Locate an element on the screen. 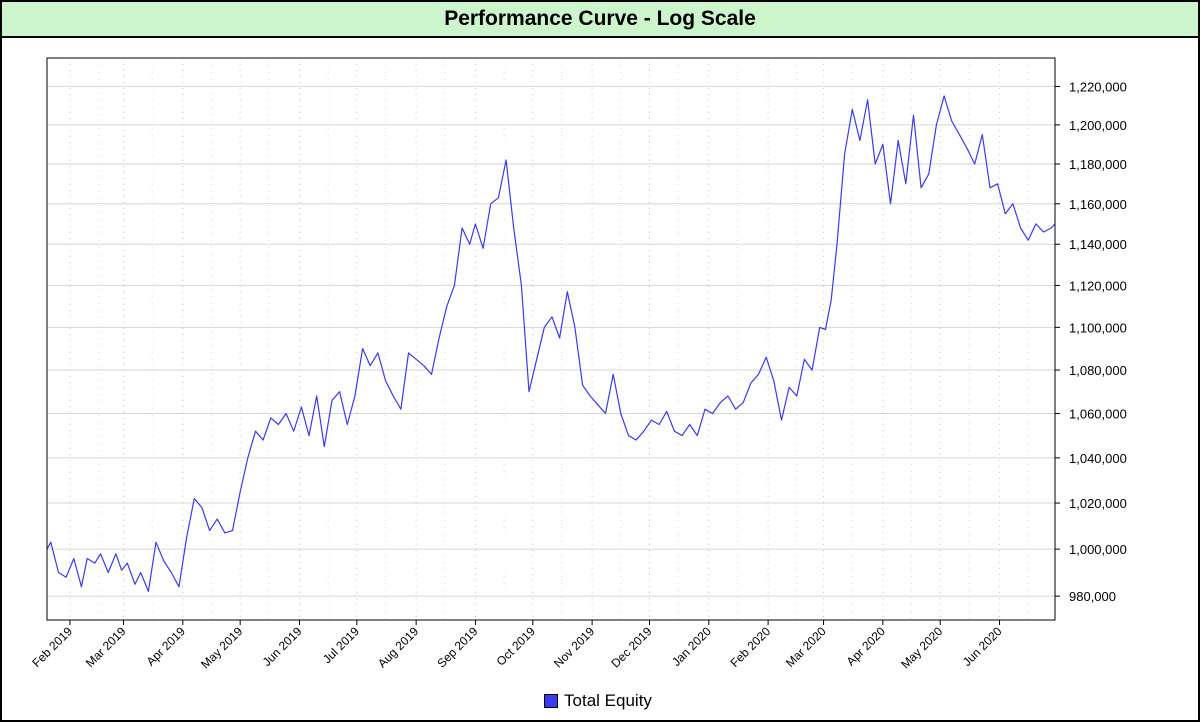 The height and width of the screenshot is (722, 1200). y-tick-label: 1,060,000 is located at coordinates (1098, 414).